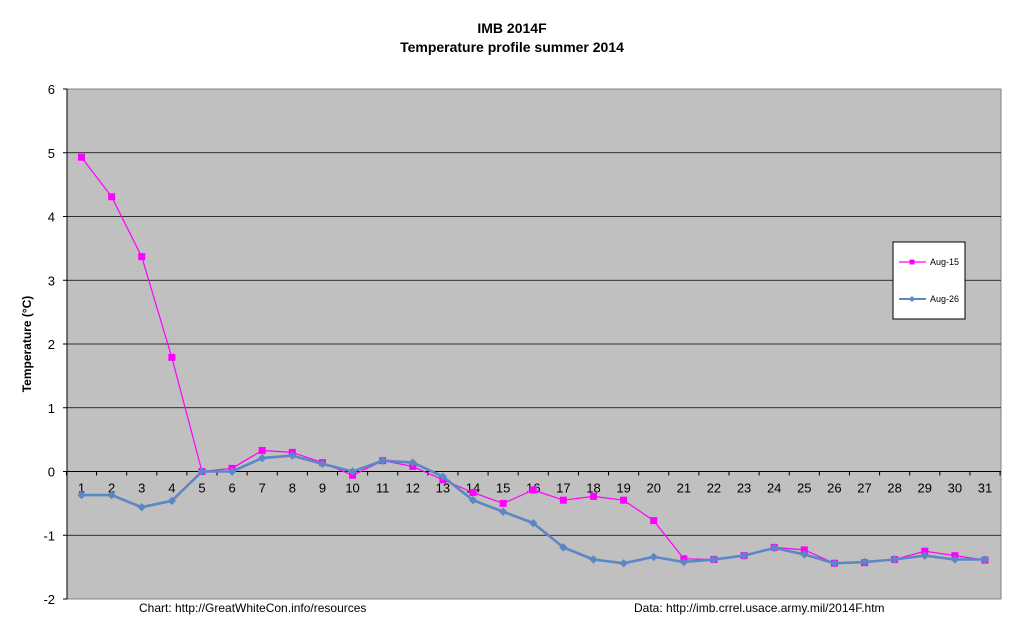 Image resolution: width=1024 pixels, height=626 pixels. Describe the element at coordinates (714, 488) in the screenshot. I see `x-tick-label: 22` at that location.